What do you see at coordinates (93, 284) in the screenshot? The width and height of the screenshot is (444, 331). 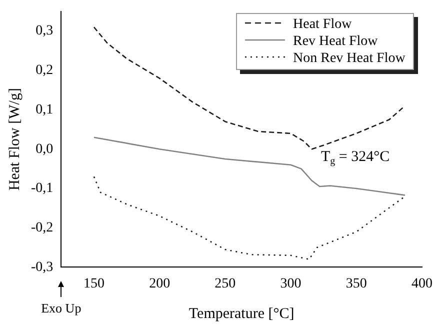 I see `x-tick-label: 150` at bounding box center [93, 284].